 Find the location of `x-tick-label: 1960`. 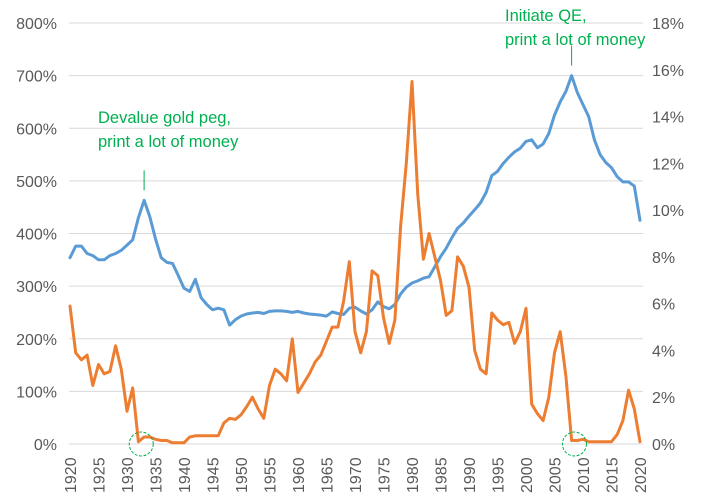

x-tick-label: 1960 is located at coordinates (299, 475).